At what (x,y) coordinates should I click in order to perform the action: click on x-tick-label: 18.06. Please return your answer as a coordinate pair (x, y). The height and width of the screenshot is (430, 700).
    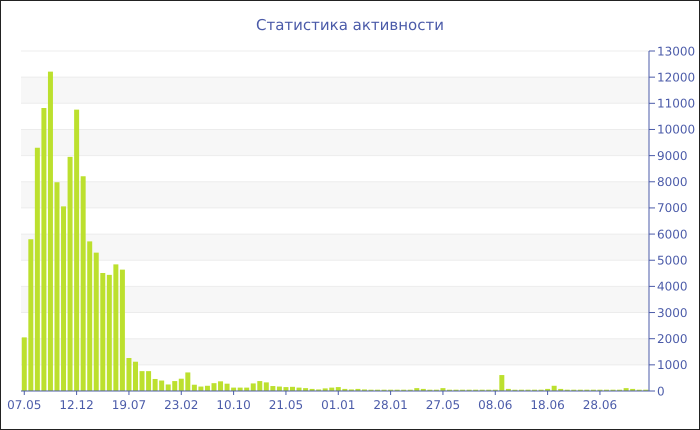
    Looking at the image, I should click on (547, 405).